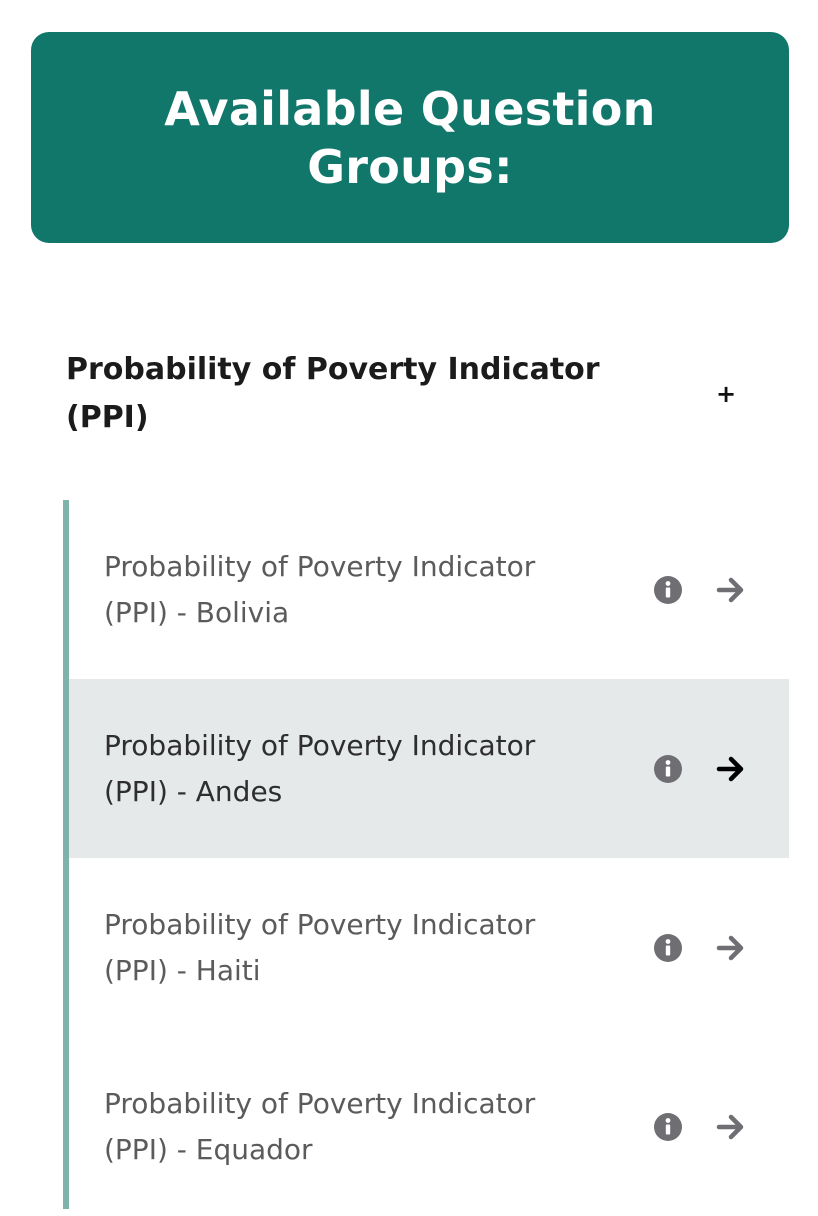 This screenshot has width=818, height=1216. I want to click on page-title: Available Question Groups:, so click(410, 137).